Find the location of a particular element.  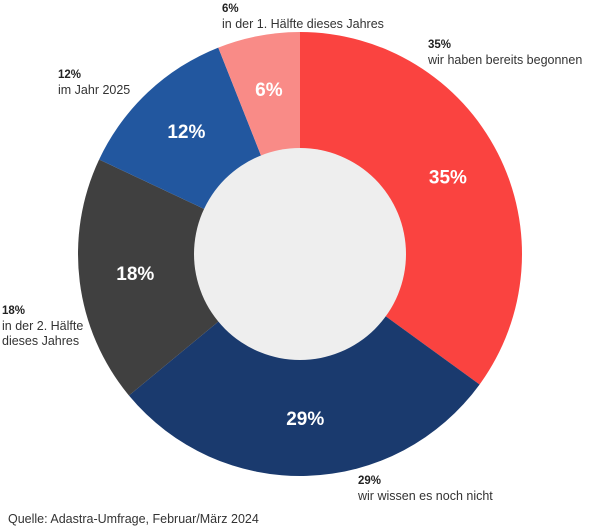

outer-percent: 29% is located at coordinates (370, 481).